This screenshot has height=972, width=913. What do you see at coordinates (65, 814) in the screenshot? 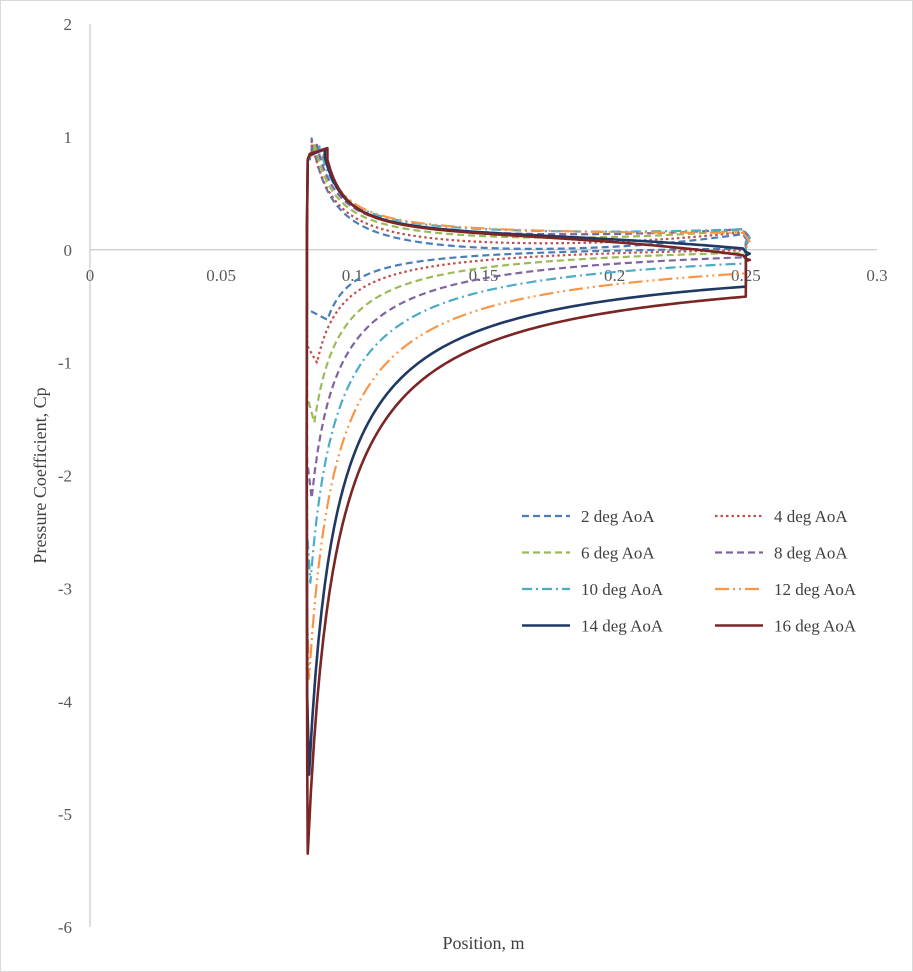
I see `y-tick-label: -5` at bounding box center [65, 814].